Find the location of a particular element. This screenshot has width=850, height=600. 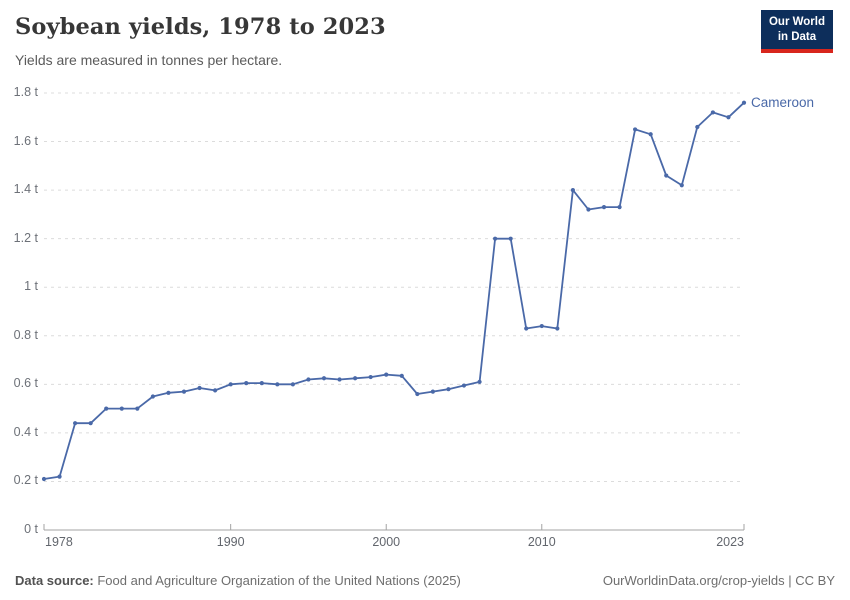

owid-logo: Our World in Data is located at coordinates (796, 31).